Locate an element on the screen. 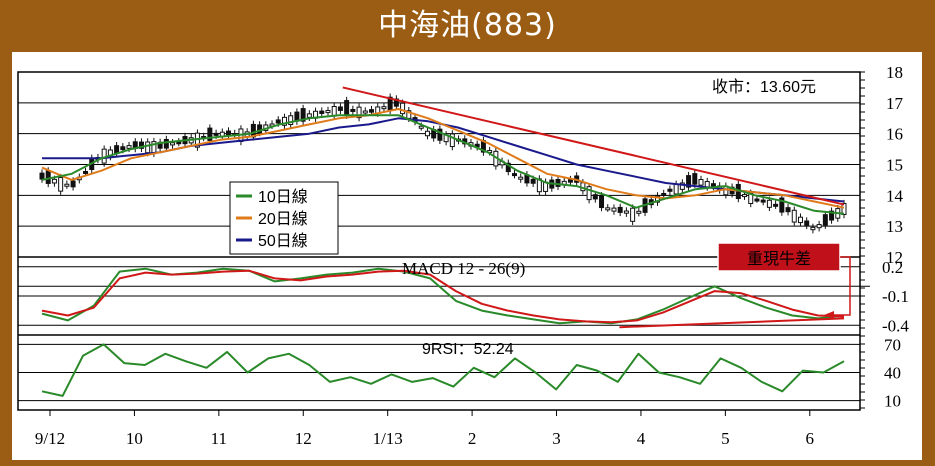  x-tick-label: 3 is located at coordinates (556, 438).